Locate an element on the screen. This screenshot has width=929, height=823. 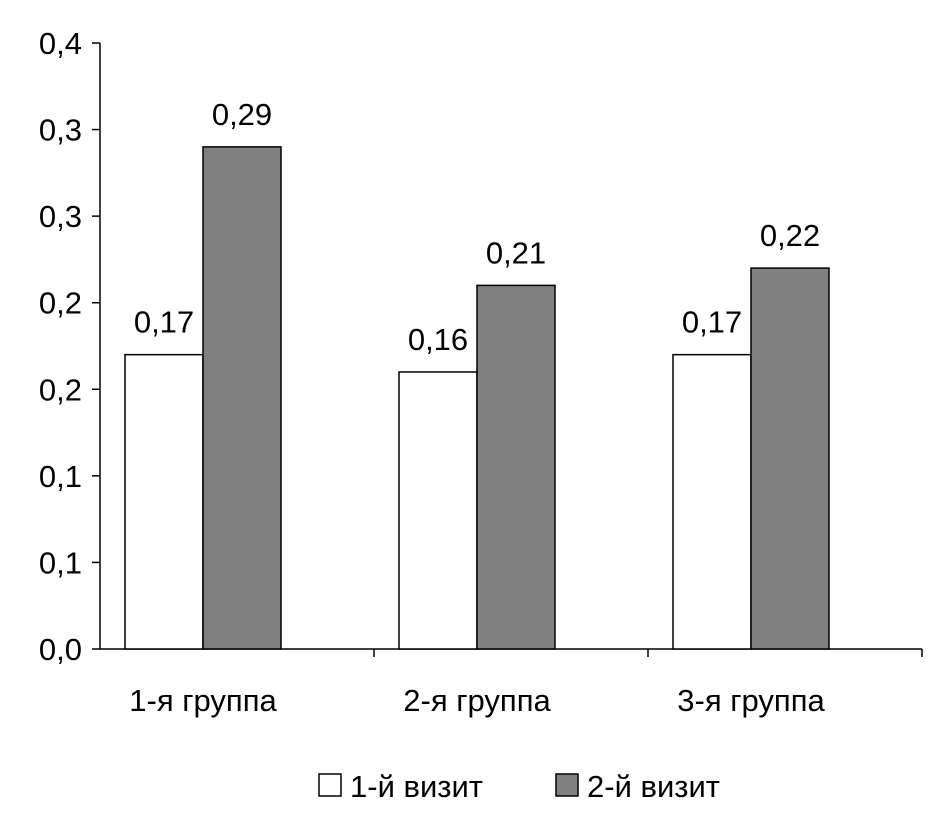
data-label: 0,29 is located at coordinates (242, 114).